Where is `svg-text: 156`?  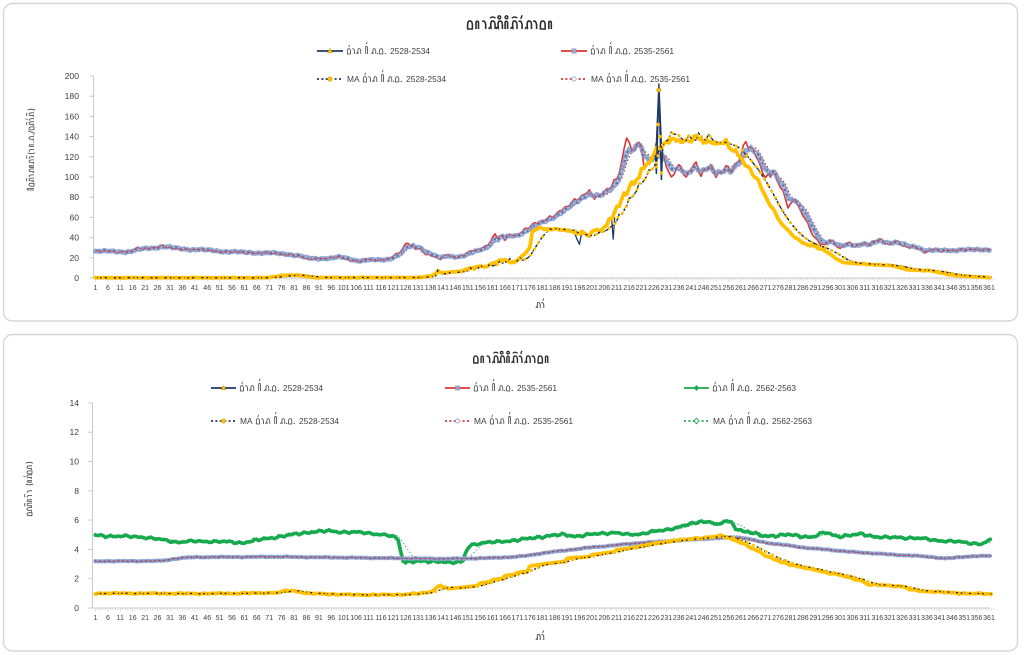 svg-text: 156 is located at coordinates (480, 288).